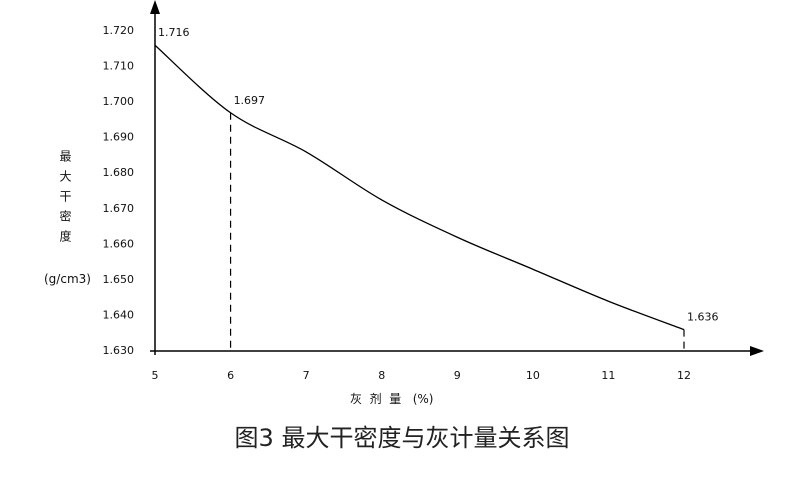 The image size is (804, 487). Describe the element at coordinates (174, 32) in the screenshot. I see `data-label: 1.716` at that location.